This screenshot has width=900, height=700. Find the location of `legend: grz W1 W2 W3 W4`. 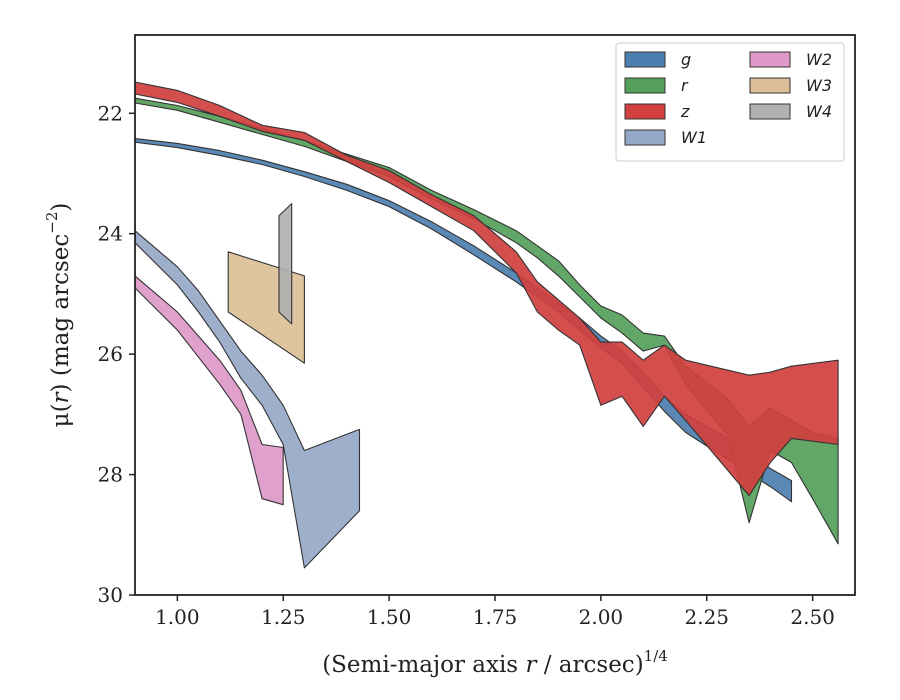

legend: grz W1 W2 W3 W4 is located at coordinates (730, 102).